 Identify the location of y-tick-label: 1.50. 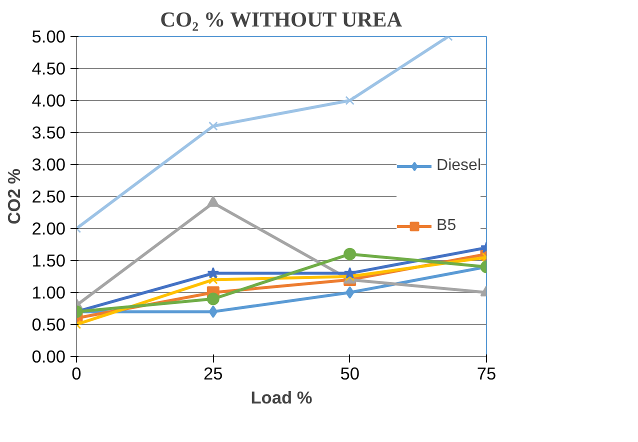
(49, 260).